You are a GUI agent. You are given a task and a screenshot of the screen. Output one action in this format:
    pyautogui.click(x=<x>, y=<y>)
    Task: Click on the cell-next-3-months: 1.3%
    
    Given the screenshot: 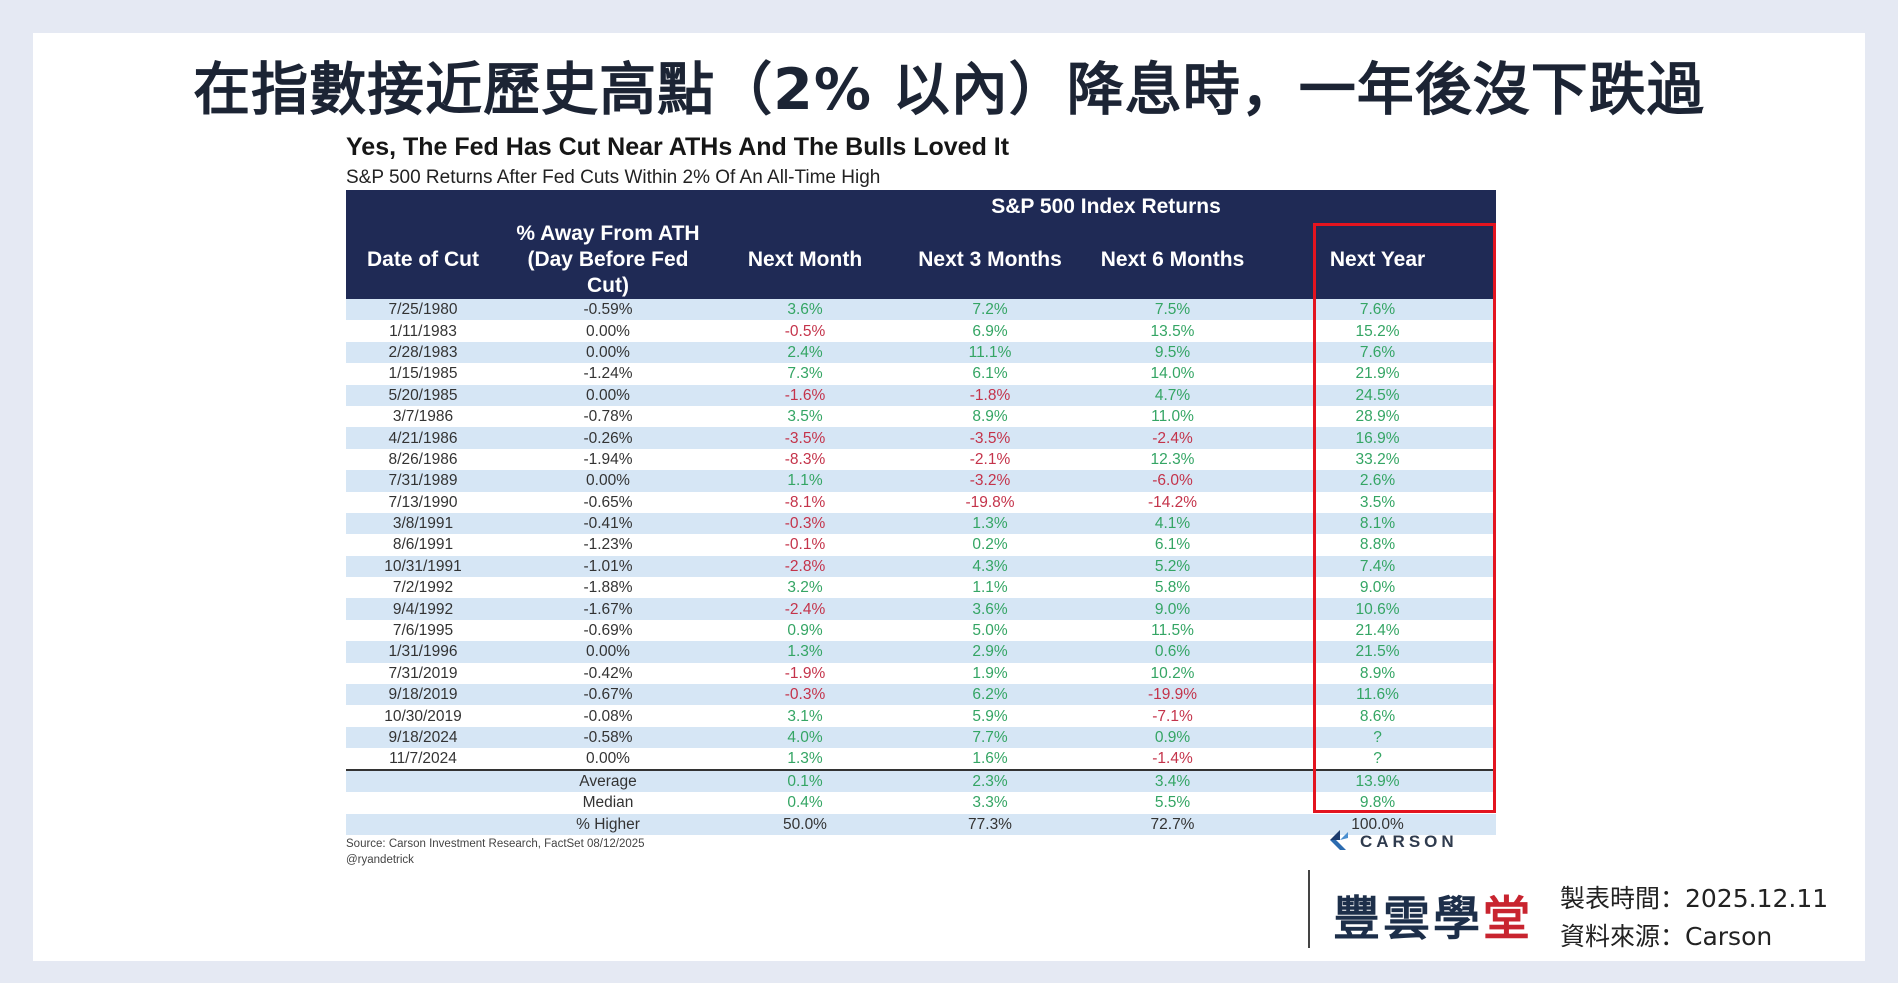 What is the action you would take?
    pyautogui.click(x=990, y=523)
    